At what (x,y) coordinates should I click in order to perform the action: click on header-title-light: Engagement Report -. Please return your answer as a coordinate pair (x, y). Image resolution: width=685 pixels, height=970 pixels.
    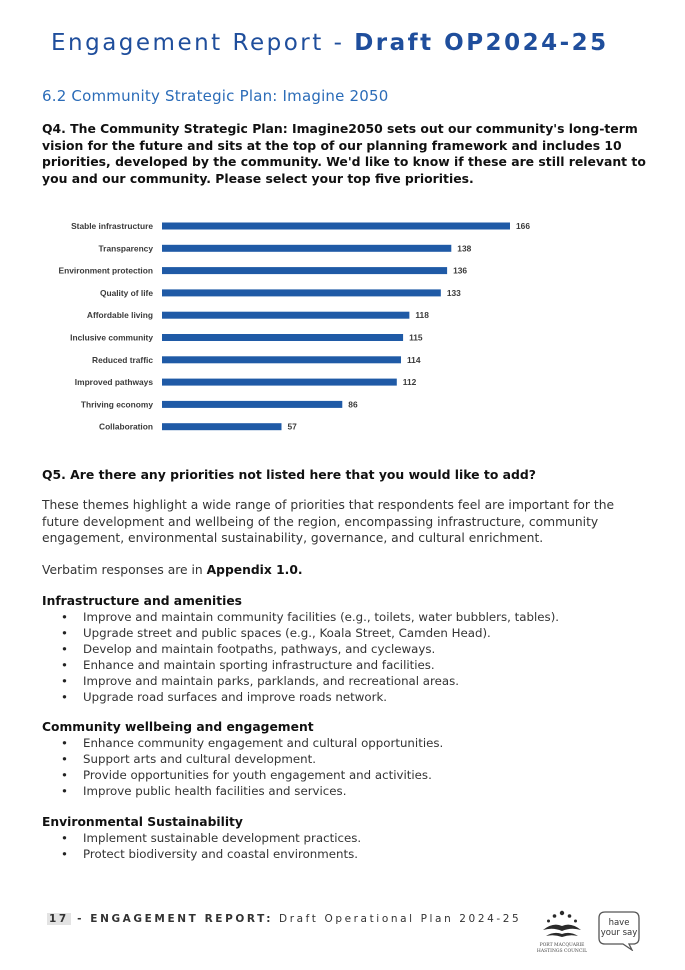
    Looking at the image, I should click on (203, 43).